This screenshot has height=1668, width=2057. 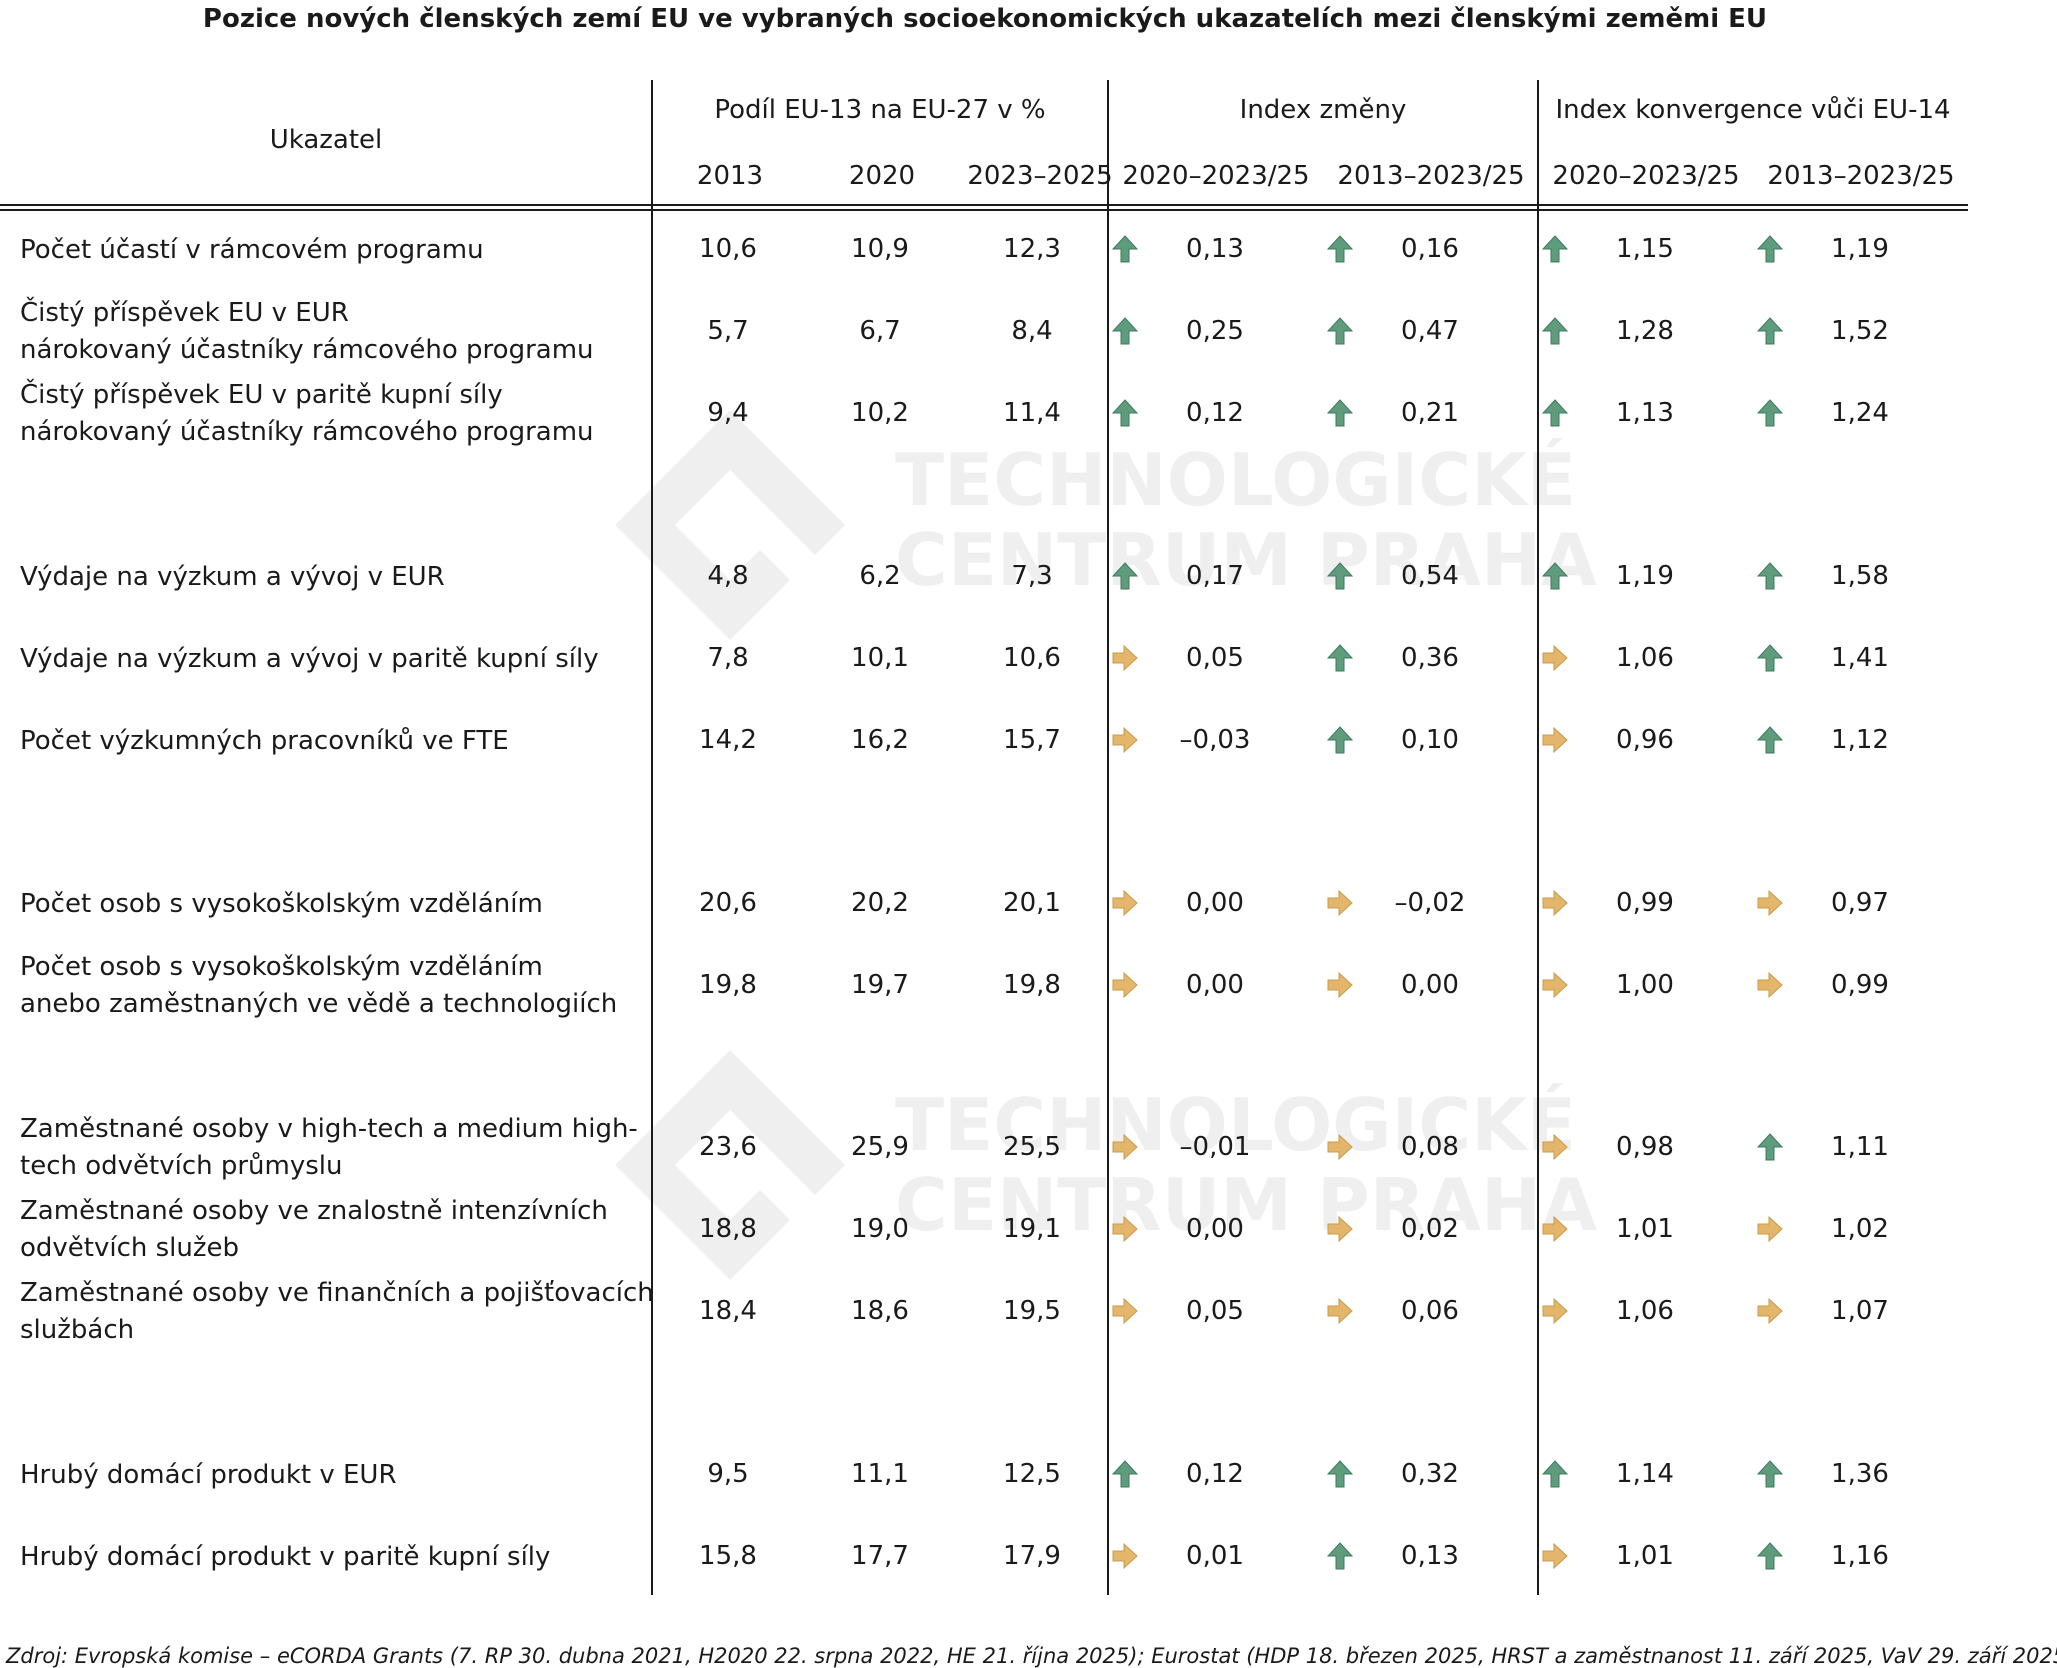 What do you see at coordinates (208, 1475) in the screenshot?
I see `row-label: Hrubý domácí produkt v EUR` at bounding box center [208, 1475].